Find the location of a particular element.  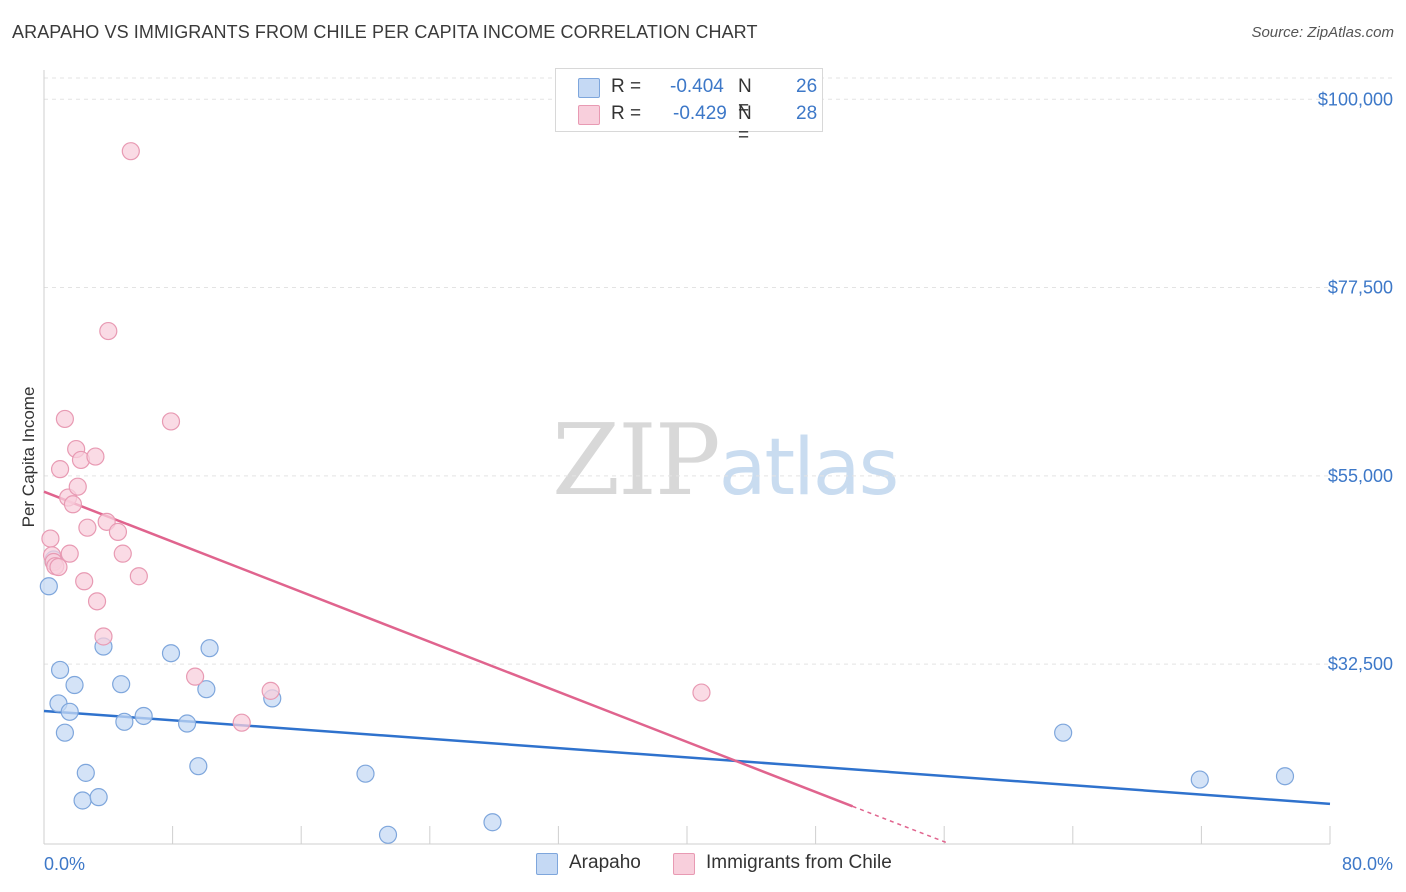

chile-legend-swatch is located at coordinates (684, 864).